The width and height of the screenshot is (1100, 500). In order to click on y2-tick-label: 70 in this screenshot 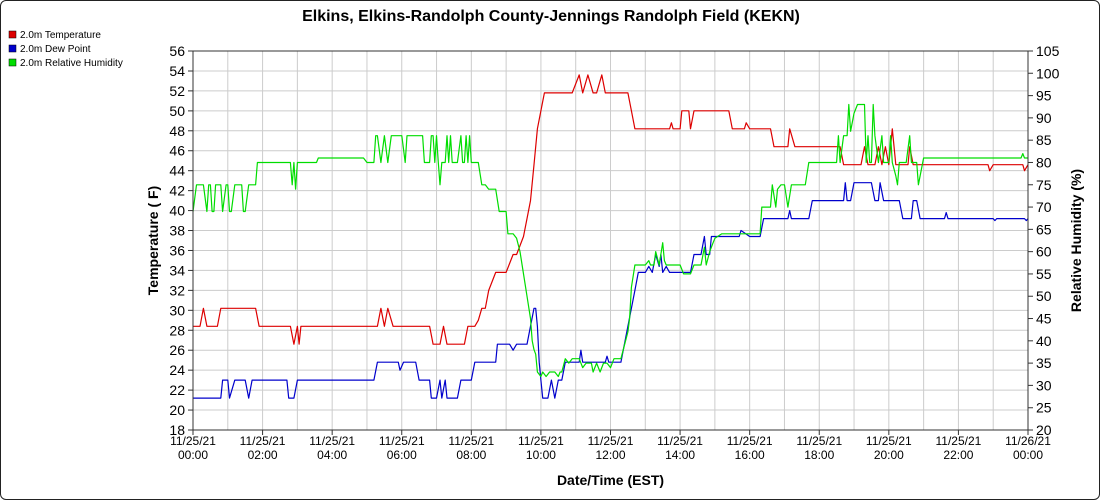, I will do `click(1044, 207)`.